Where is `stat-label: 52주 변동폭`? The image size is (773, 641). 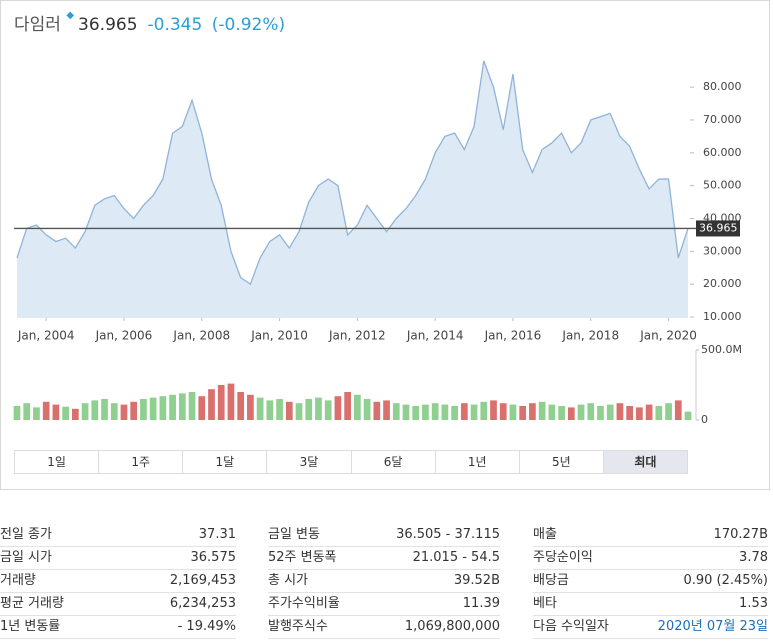
stat-label: 52주 변동폭 is located at coordinates (302, 557).